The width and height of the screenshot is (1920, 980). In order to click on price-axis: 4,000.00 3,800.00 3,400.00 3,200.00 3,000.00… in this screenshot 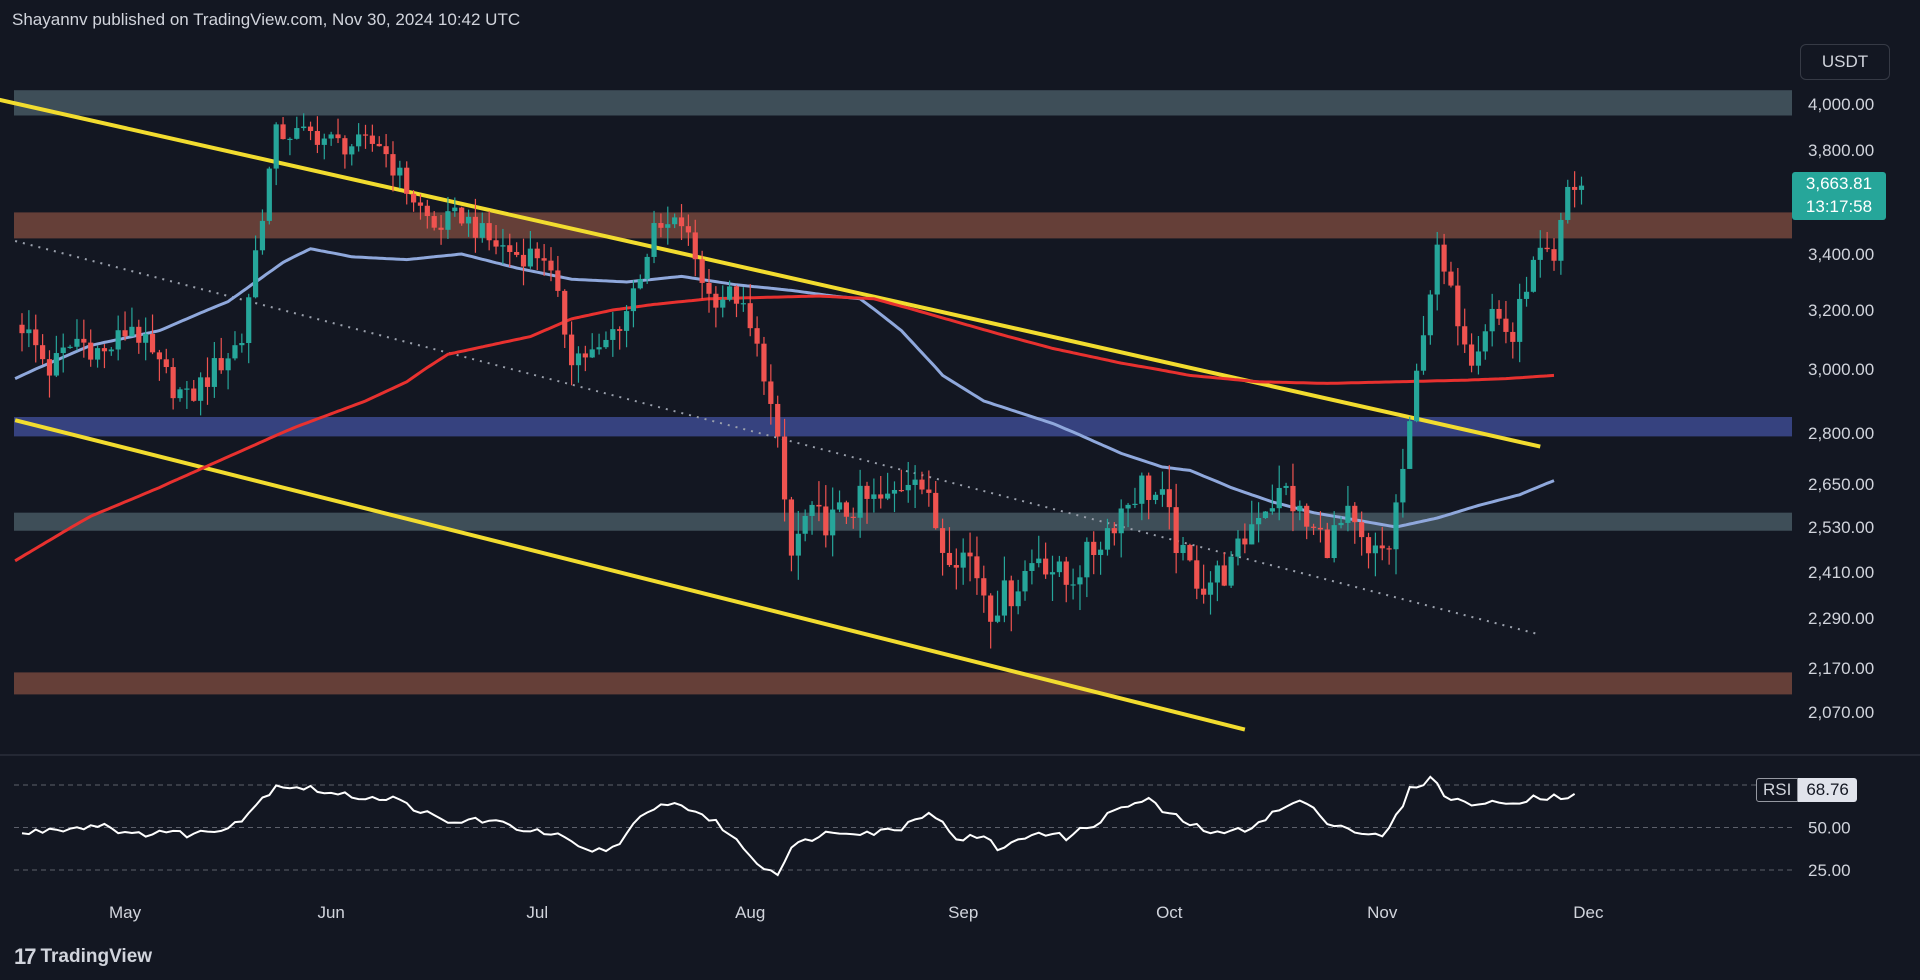, I will do `click(1841, 487)`.